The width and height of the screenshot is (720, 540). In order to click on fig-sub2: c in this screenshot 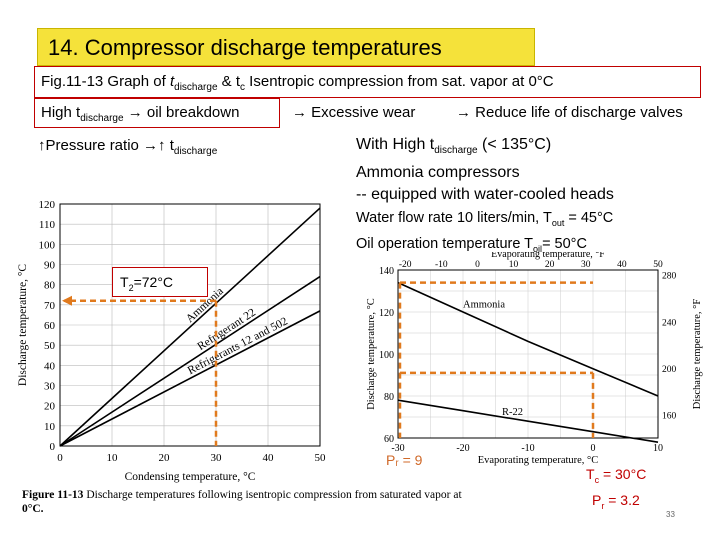, I will do `click(243, 87)`.